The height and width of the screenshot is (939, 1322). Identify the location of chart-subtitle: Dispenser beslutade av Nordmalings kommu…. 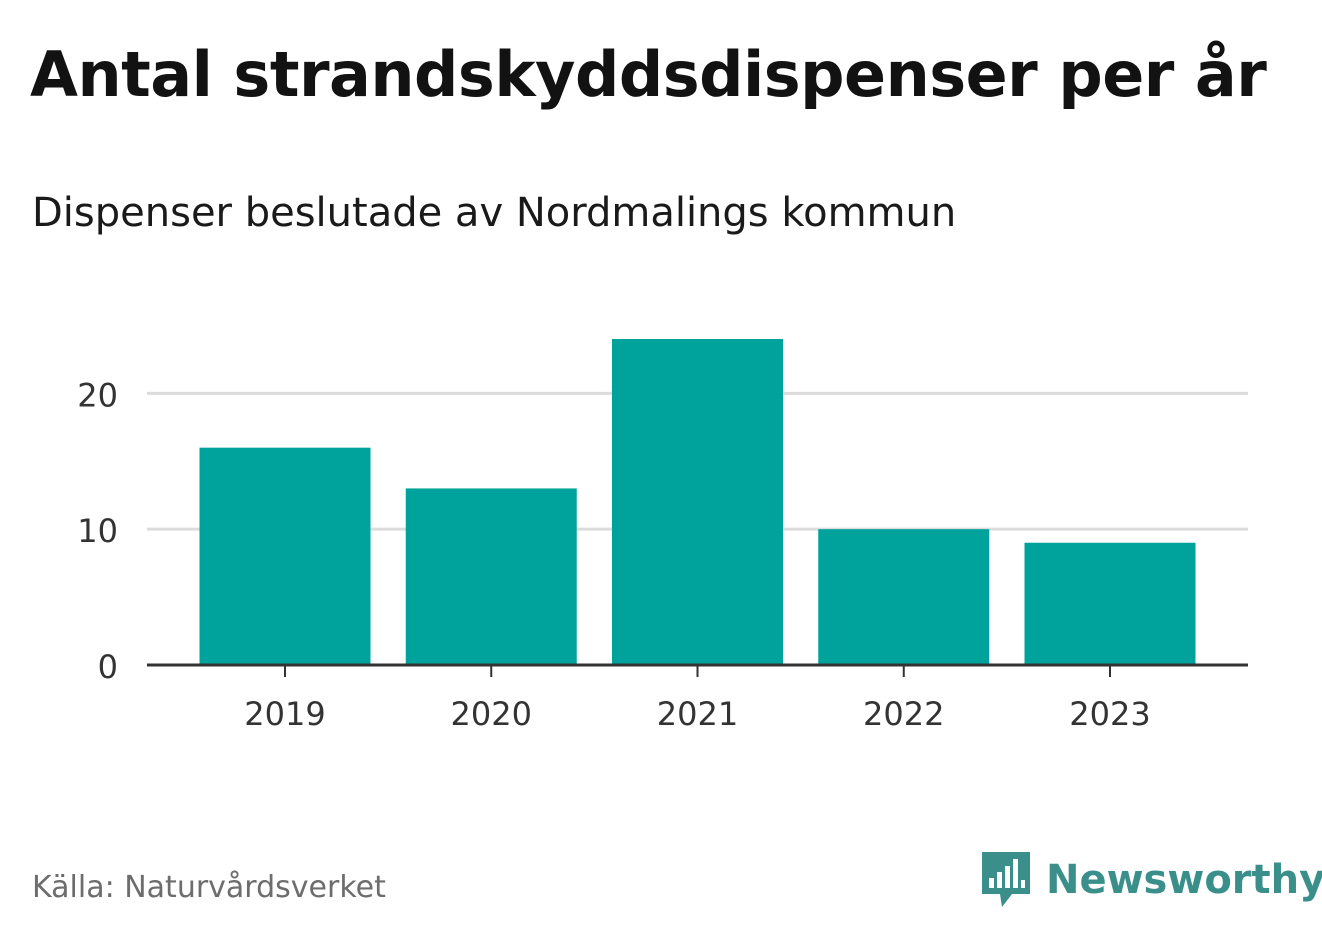
(494, 213).